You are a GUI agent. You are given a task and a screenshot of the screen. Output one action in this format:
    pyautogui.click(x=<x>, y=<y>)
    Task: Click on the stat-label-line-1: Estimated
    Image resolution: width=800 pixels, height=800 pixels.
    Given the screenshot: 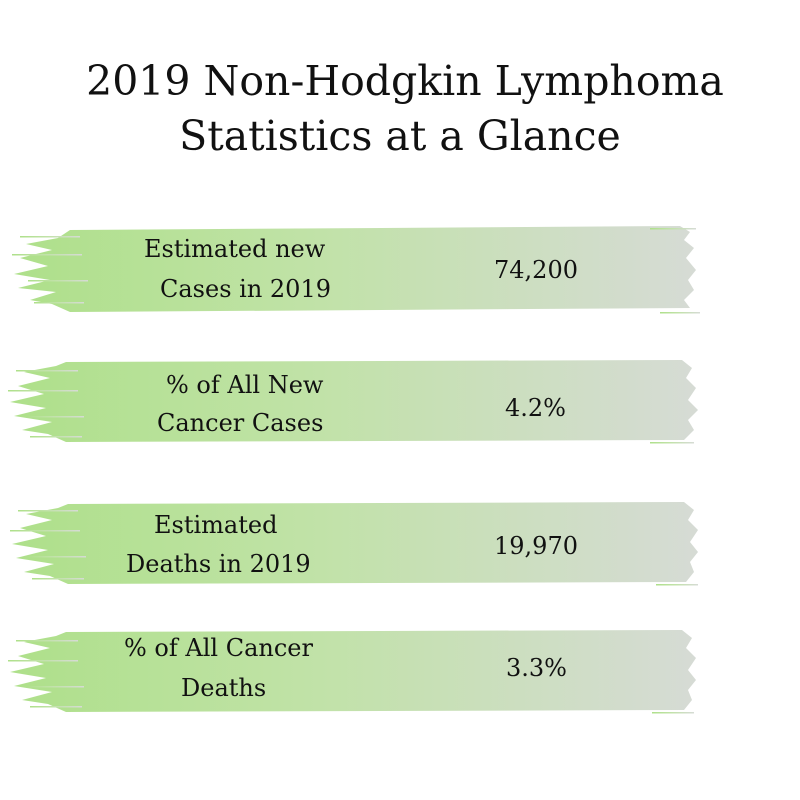 What is the action you would take?
    pyautogui.click(x=216, y=525)
    